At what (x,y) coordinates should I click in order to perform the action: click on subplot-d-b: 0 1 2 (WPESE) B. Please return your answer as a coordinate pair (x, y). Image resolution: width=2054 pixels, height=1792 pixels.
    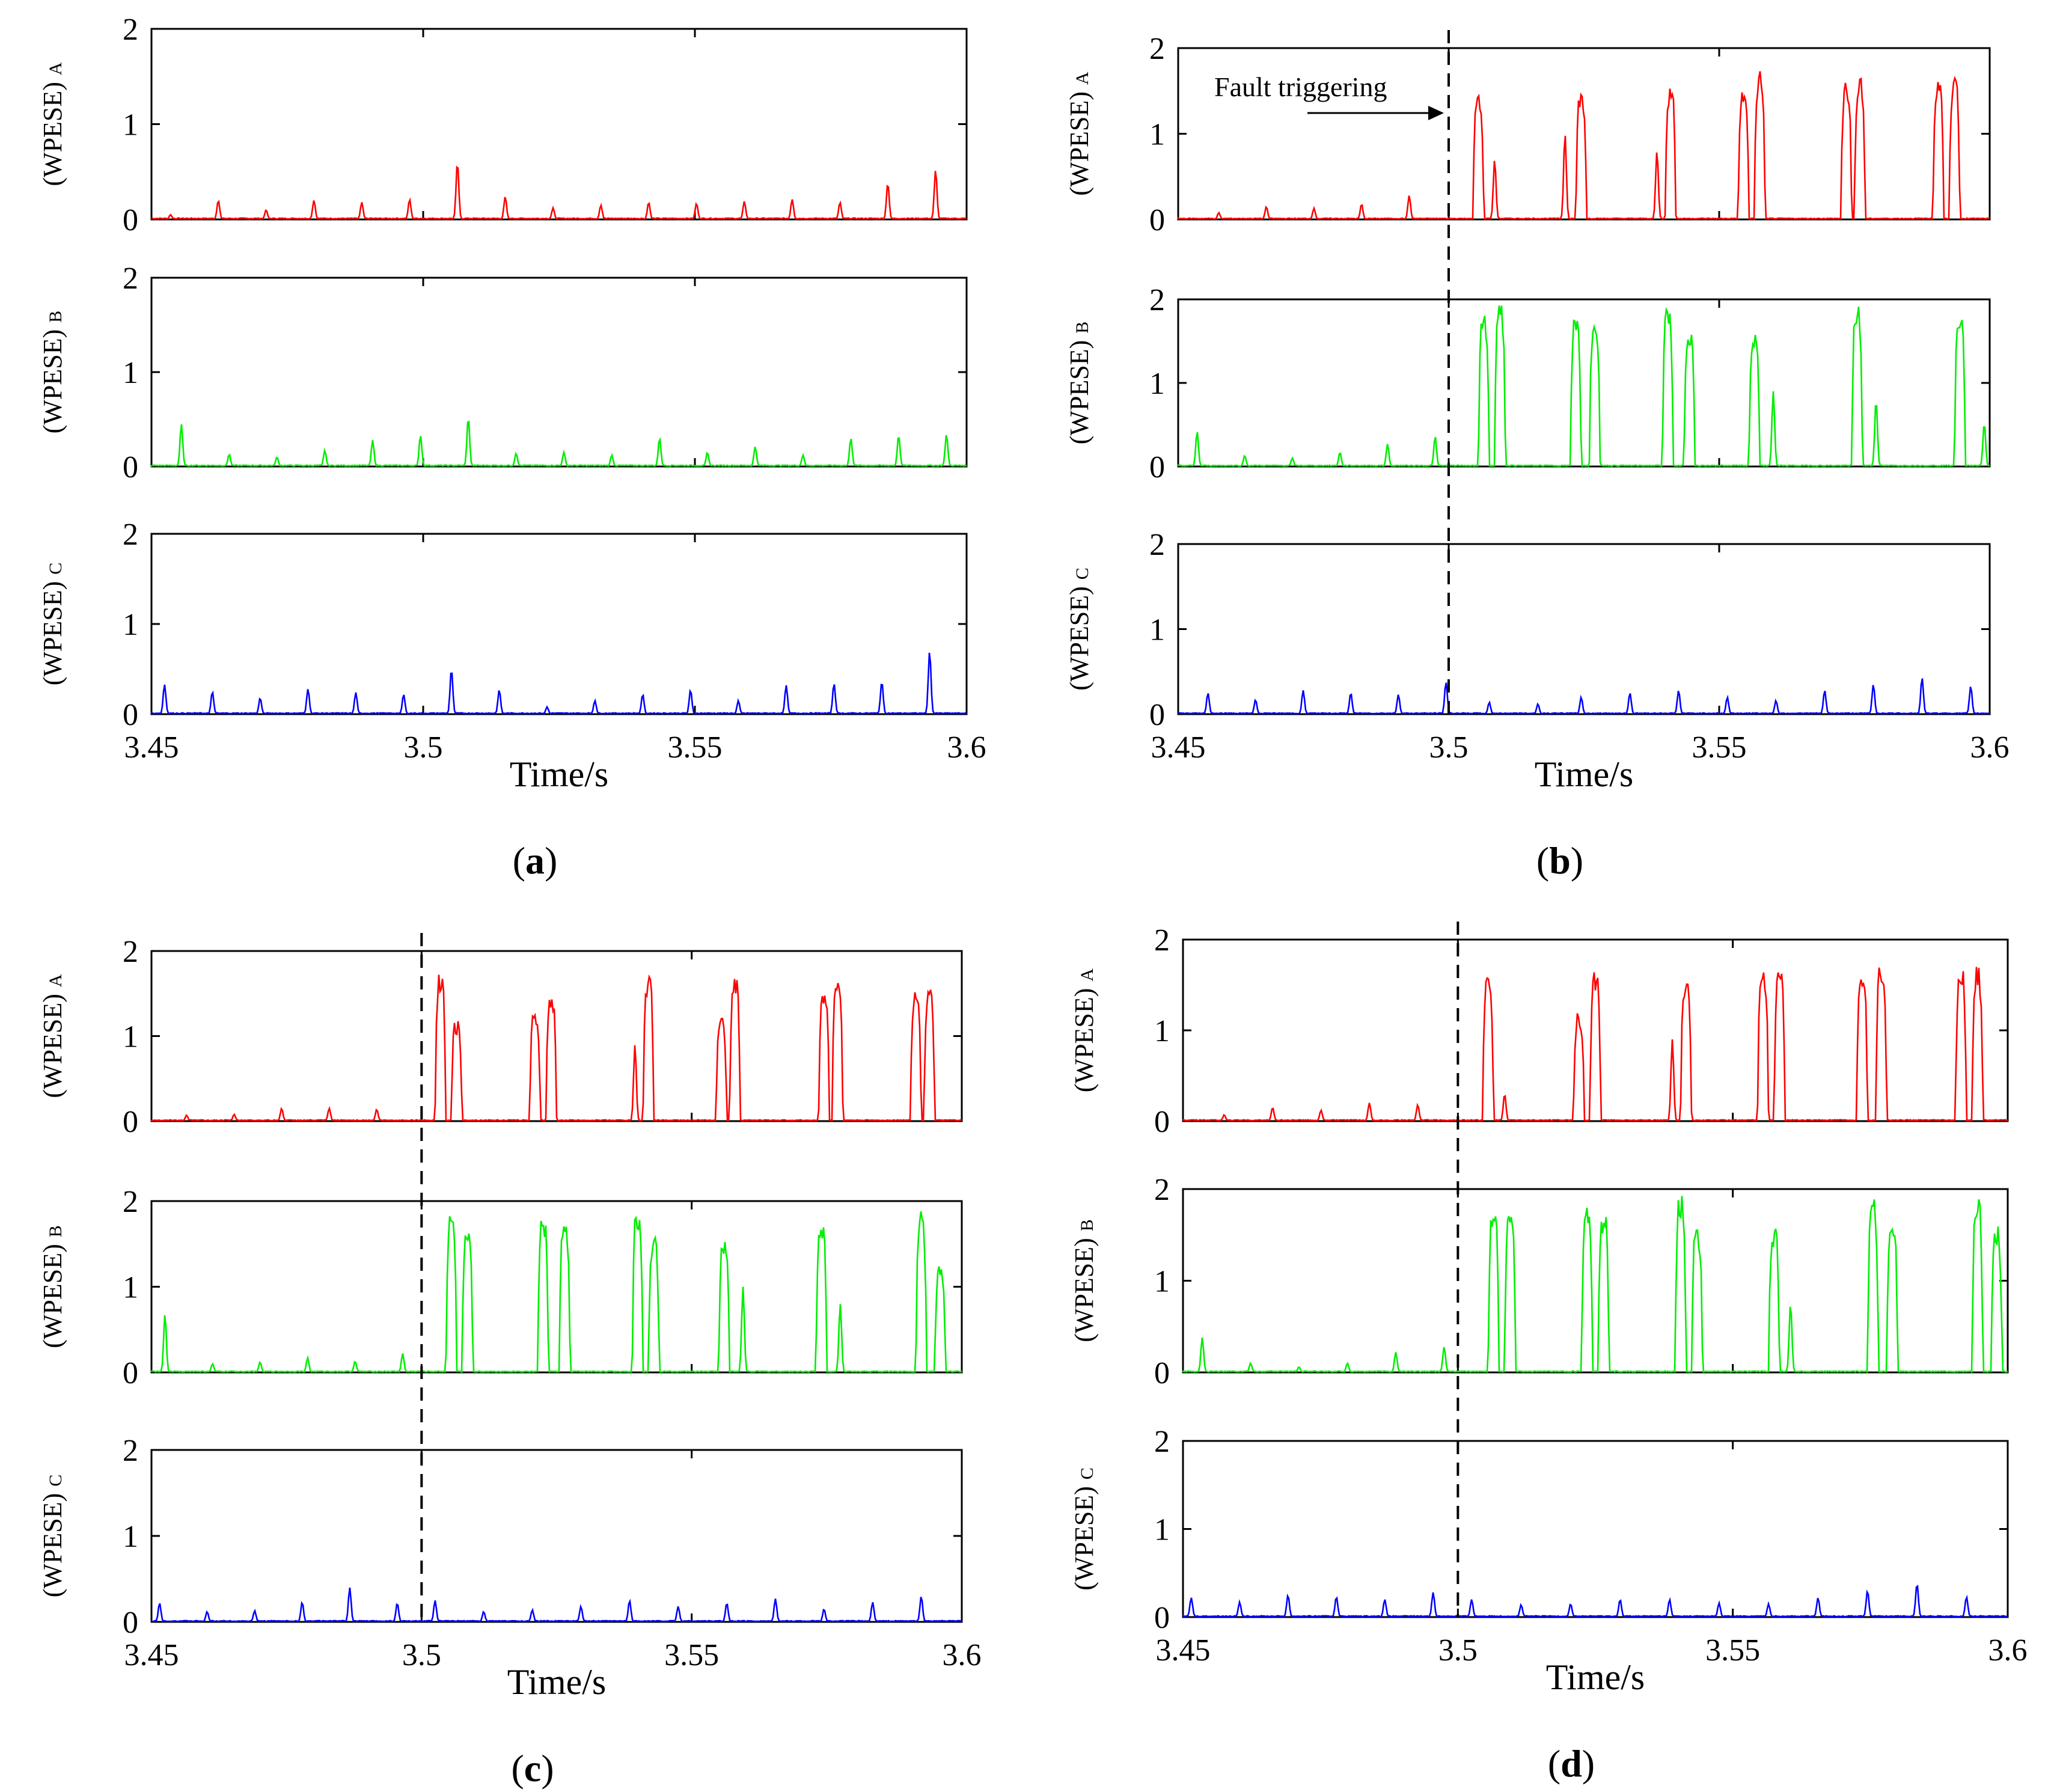
    Looking at the image, I should click on (1539, 1281).